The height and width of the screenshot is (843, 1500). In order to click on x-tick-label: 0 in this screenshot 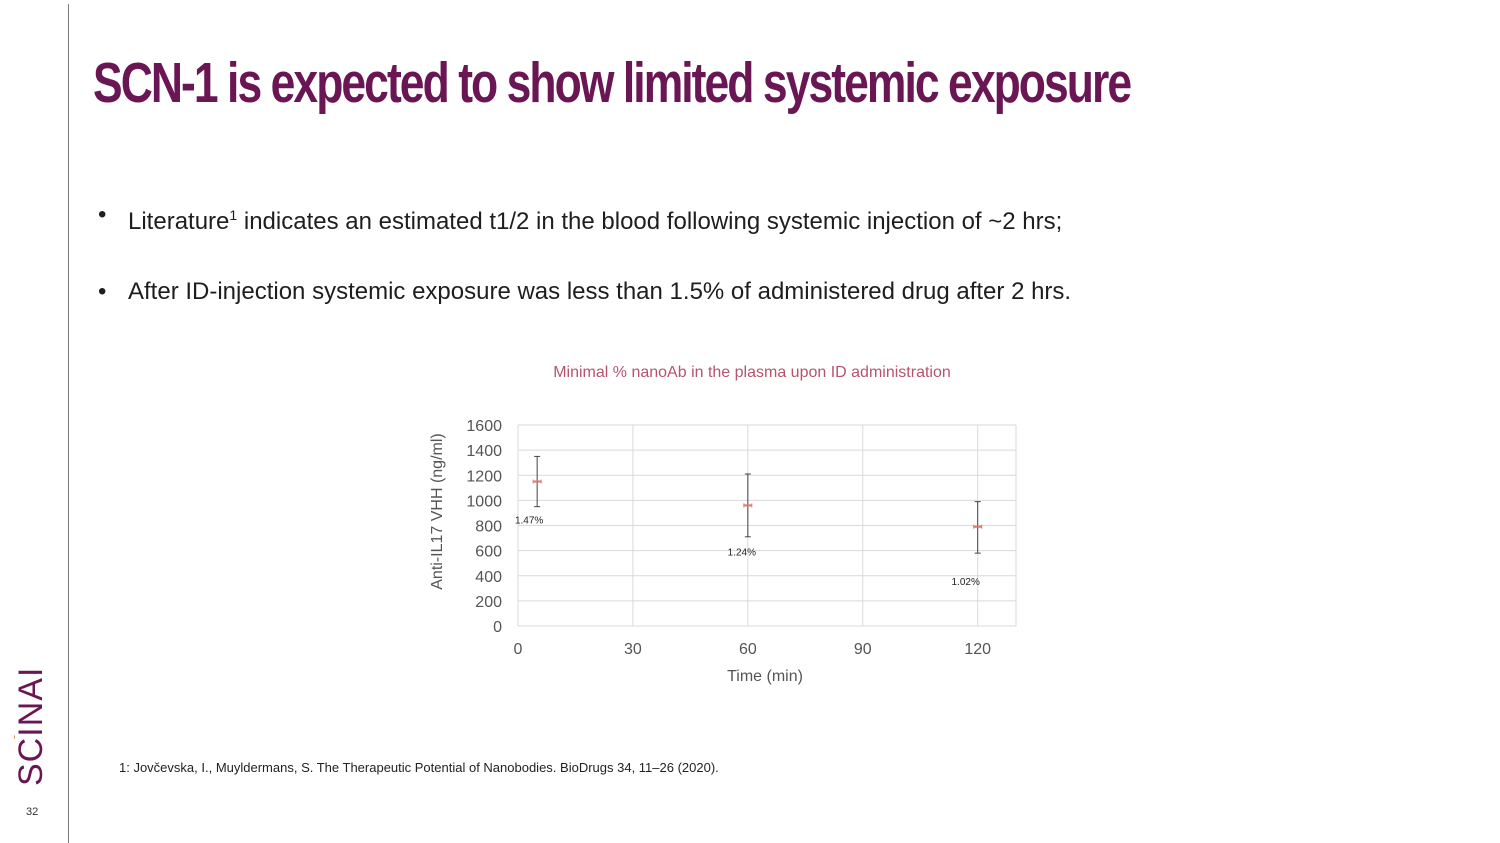, I will do `click(518, 649)`.